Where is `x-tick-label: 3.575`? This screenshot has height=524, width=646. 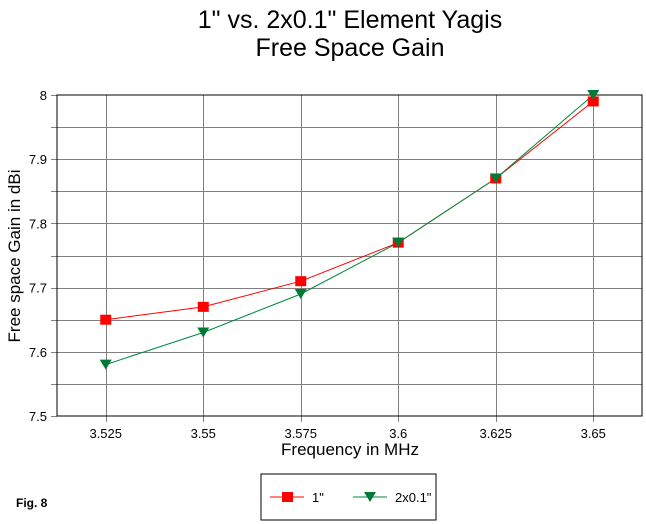
x-tick-label: 3.575 is located at coordinates (300, 433).